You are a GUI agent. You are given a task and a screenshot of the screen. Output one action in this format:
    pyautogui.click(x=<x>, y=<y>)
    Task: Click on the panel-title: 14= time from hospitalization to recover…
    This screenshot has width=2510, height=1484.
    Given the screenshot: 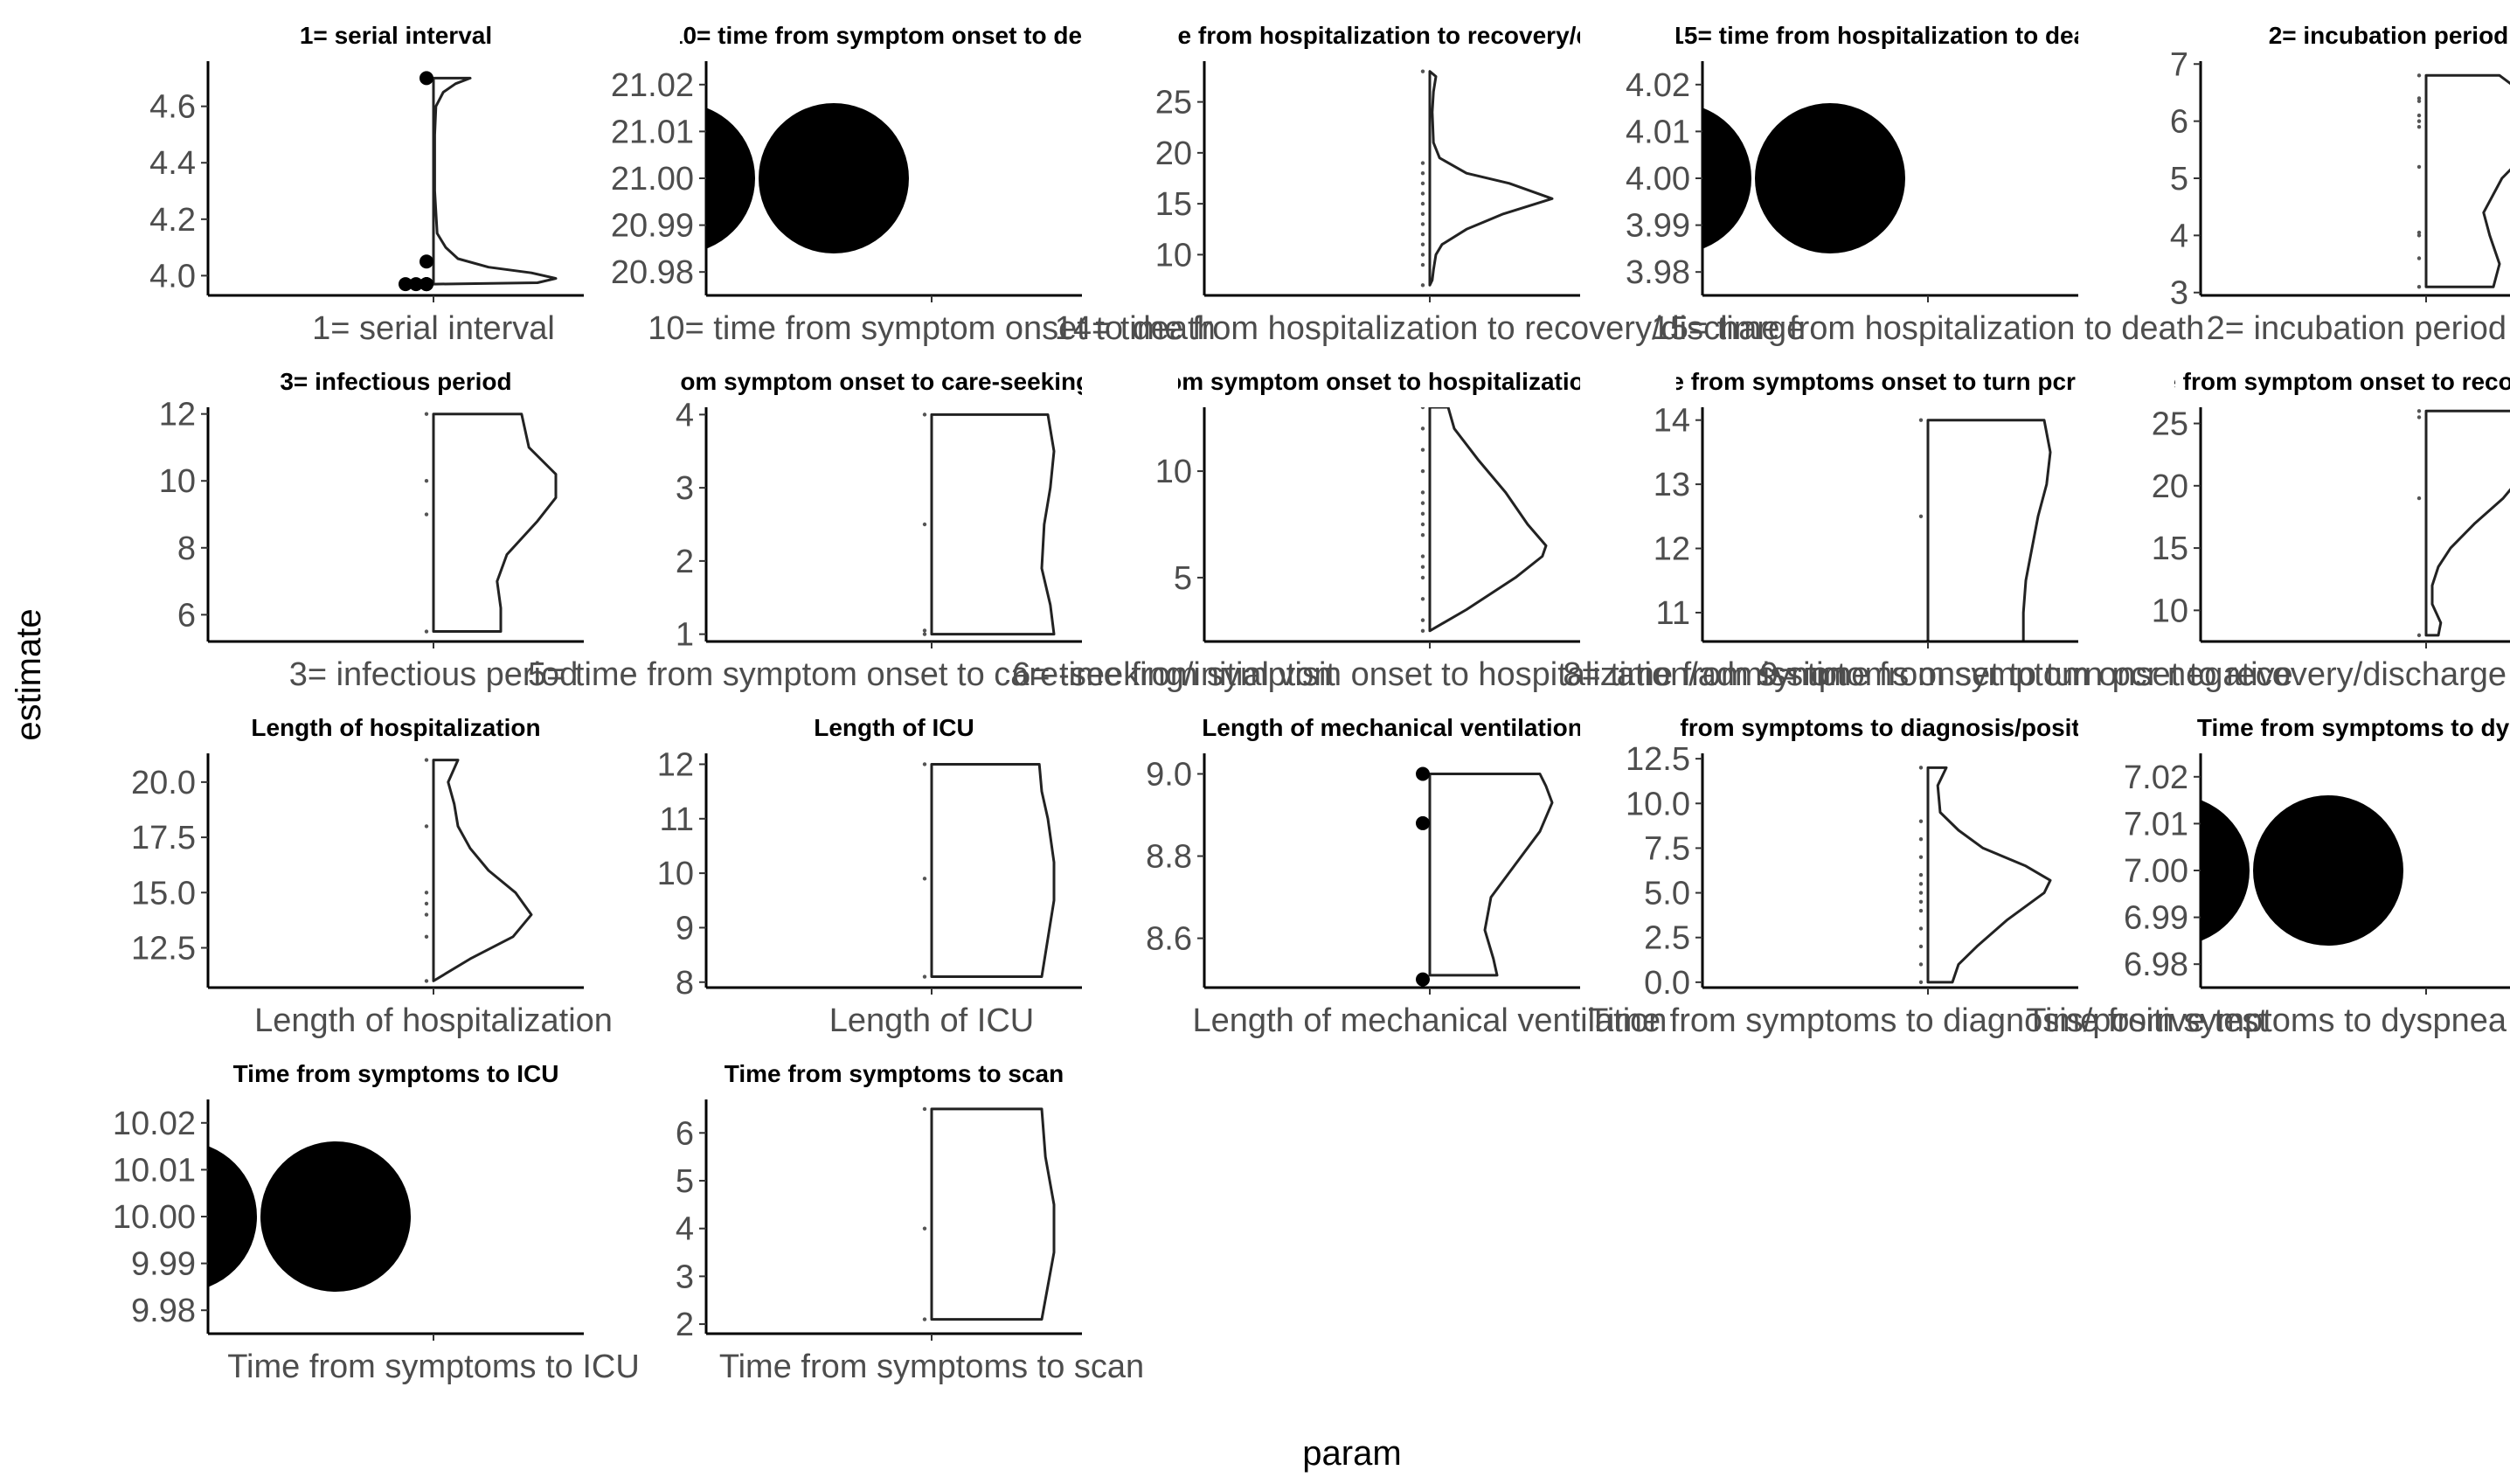 What is the action you would take?
    pyautogui.click(x=1391, y=35)
    